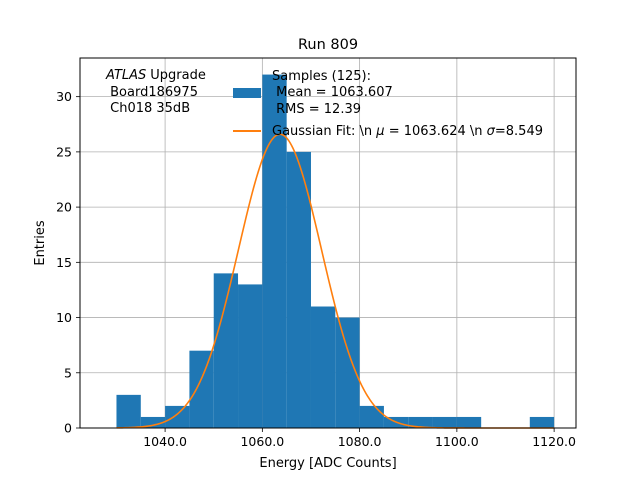  Describe the element at coordinates (64, 262) in the screenshot. I see `y-tick-label: 15` at that location.